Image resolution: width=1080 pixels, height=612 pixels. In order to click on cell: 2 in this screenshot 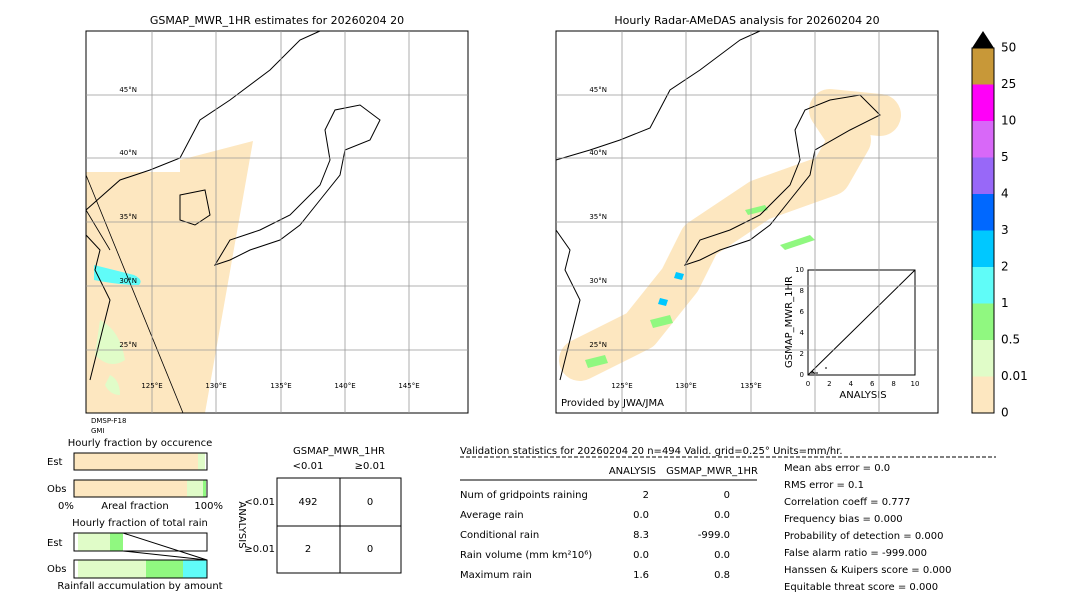, I will do `click(308, 549)`.